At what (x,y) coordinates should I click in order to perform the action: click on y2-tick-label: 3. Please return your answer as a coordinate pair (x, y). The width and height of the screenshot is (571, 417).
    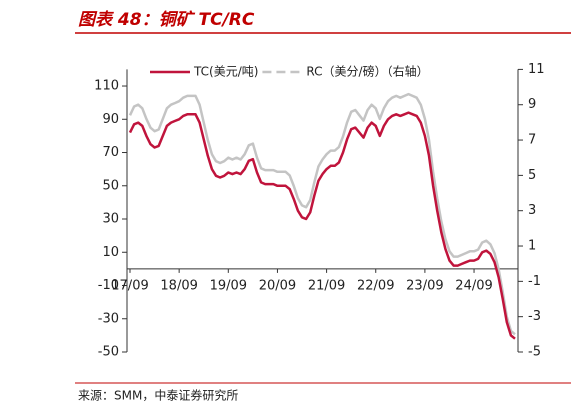
    Looking at the image, I should click on (532, 210).